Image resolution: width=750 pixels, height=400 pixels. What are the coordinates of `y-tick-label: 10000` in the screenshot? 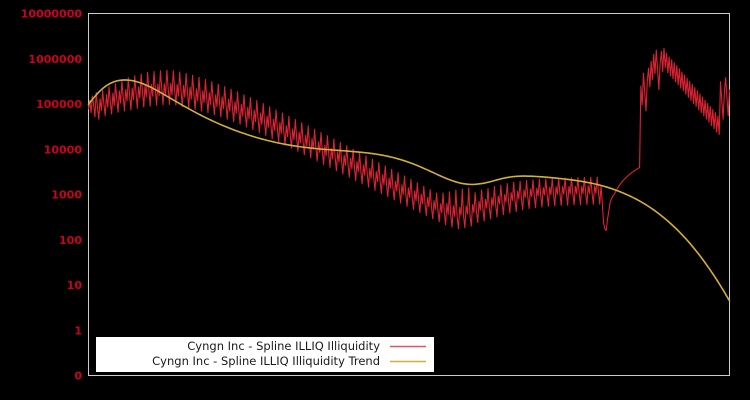 It's located at (63, 149).